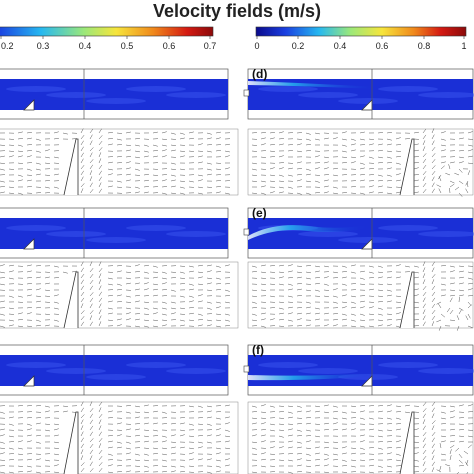 The height and width of the screenshot is (474, 474). Describe the element at coordinates (85, 46) in the screenshot. I see `colorbar-tick-label: 0.4` at that location.